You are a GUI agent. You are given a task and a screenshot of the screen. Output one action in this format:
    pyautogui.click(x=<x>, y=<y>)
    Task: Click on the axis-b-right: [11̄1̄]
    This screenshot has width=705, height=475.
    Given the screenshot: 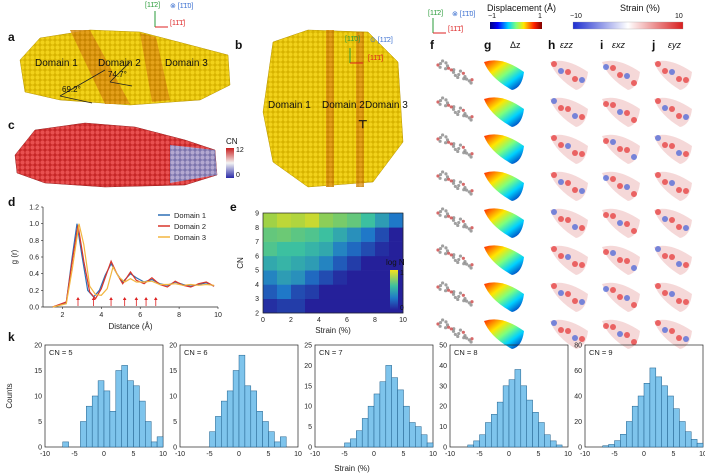 What is the action you would take?
    pyautogui.click(x=376, y=58)
    